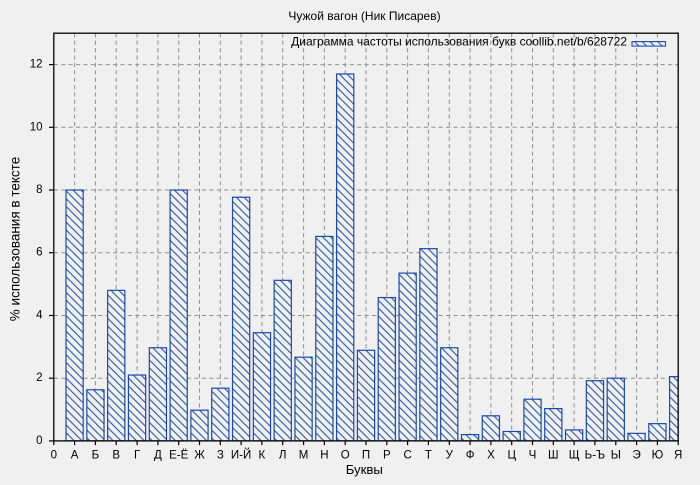  Describe the element at coordinates (179, 456) in the screenshot. I see `svg-text: Е-Ё` at that location.